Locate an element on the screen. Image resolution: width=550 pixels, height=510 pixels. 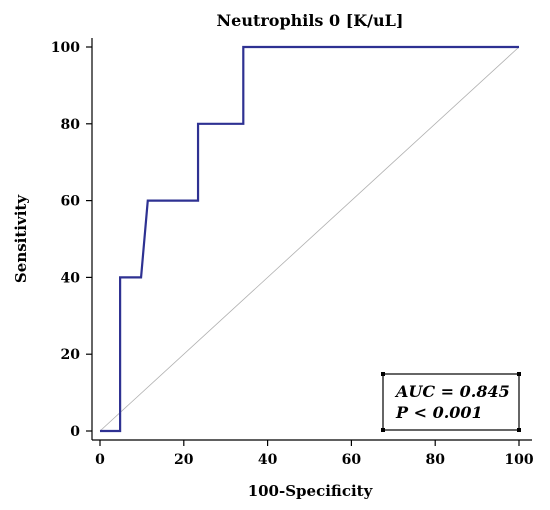
y-tick-label: 100 is located at coordinates (65, 48).